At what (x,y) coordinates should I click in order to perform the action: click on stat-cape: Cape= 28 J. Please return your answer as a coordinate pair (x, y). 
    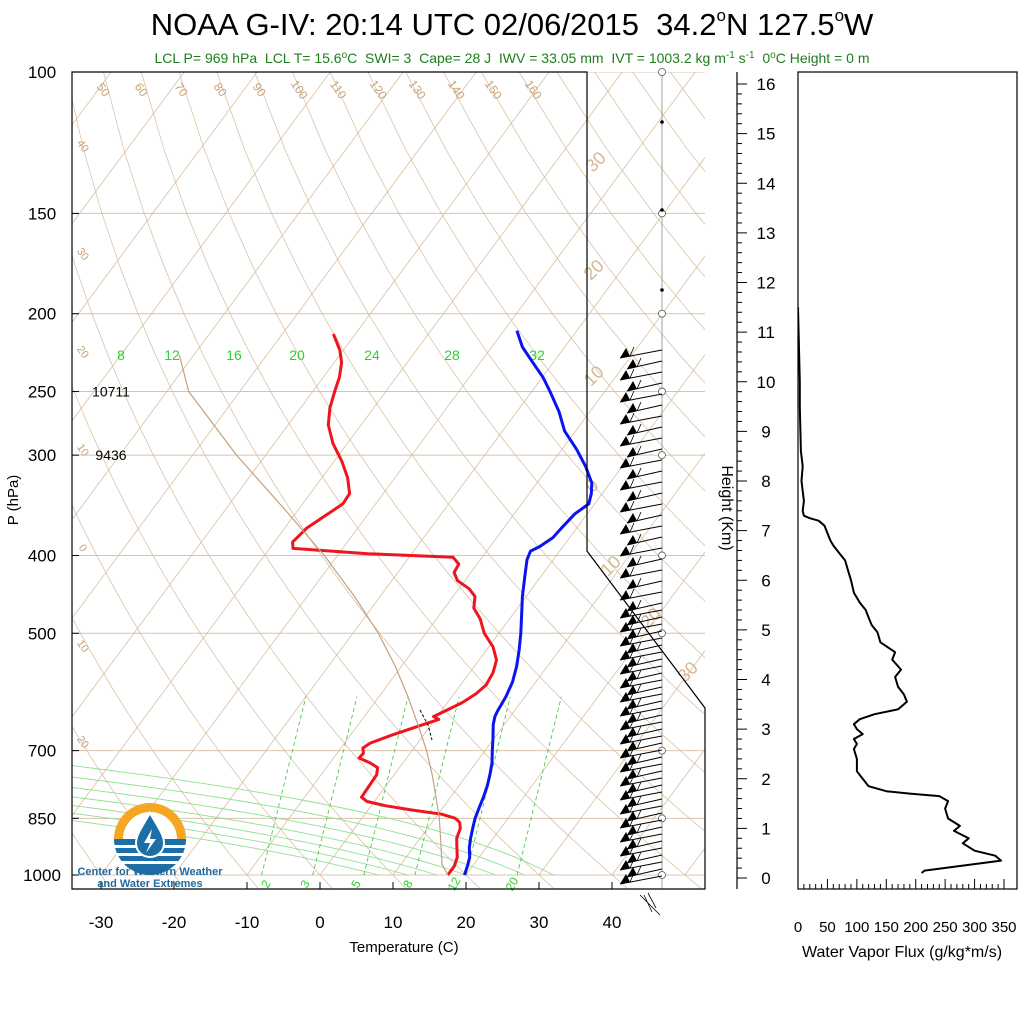
    Looking at the image, I should click on (455, 58).